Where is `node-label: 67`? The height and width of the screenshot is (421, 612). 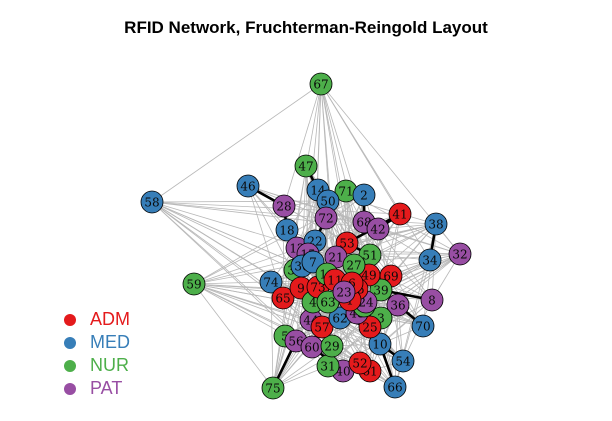 node-label: 67 is located at coordinates (320, 85).